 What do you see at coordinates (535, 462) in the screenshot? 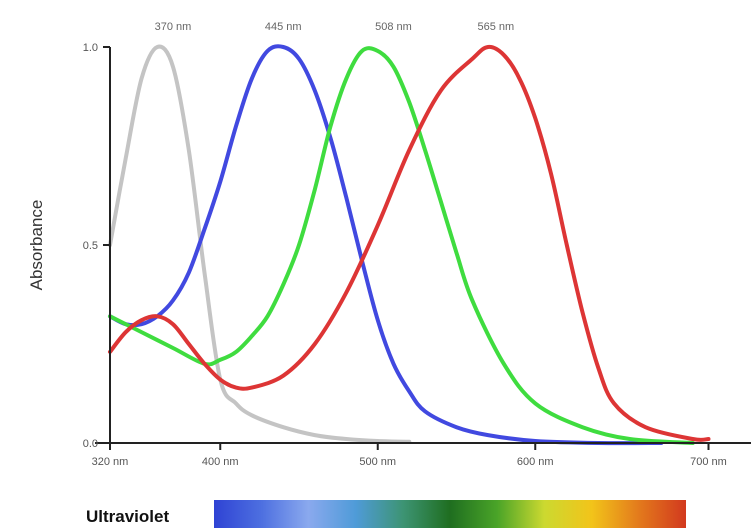
I see `x-tick-label: 600 nm` at bounding box center [535, 462].